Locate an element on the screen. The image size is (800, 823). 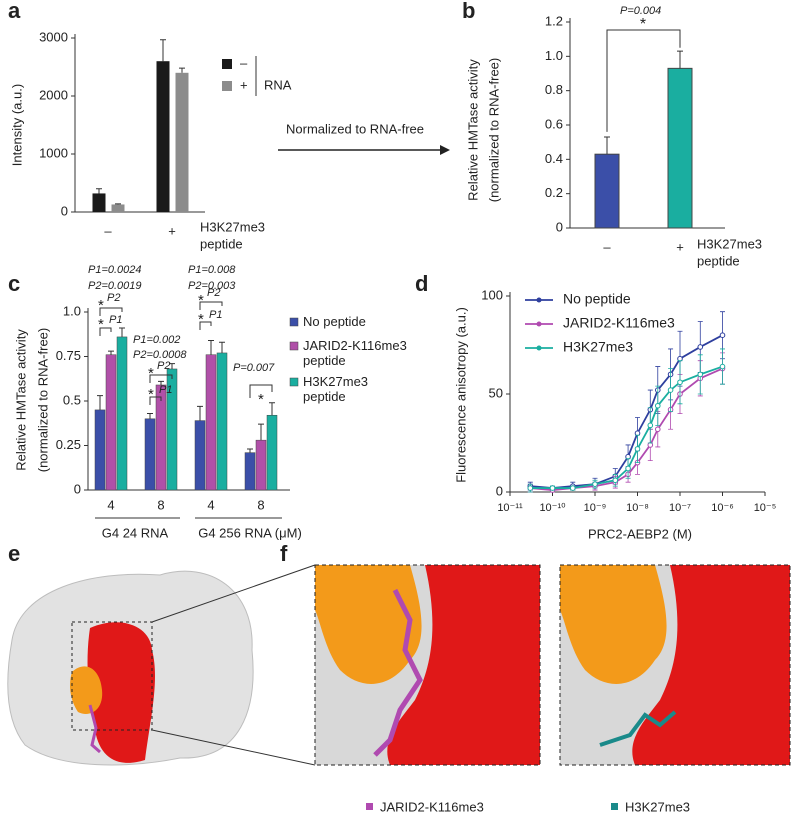
annotation: P1=0.008 is located at coordinates (212, 270).